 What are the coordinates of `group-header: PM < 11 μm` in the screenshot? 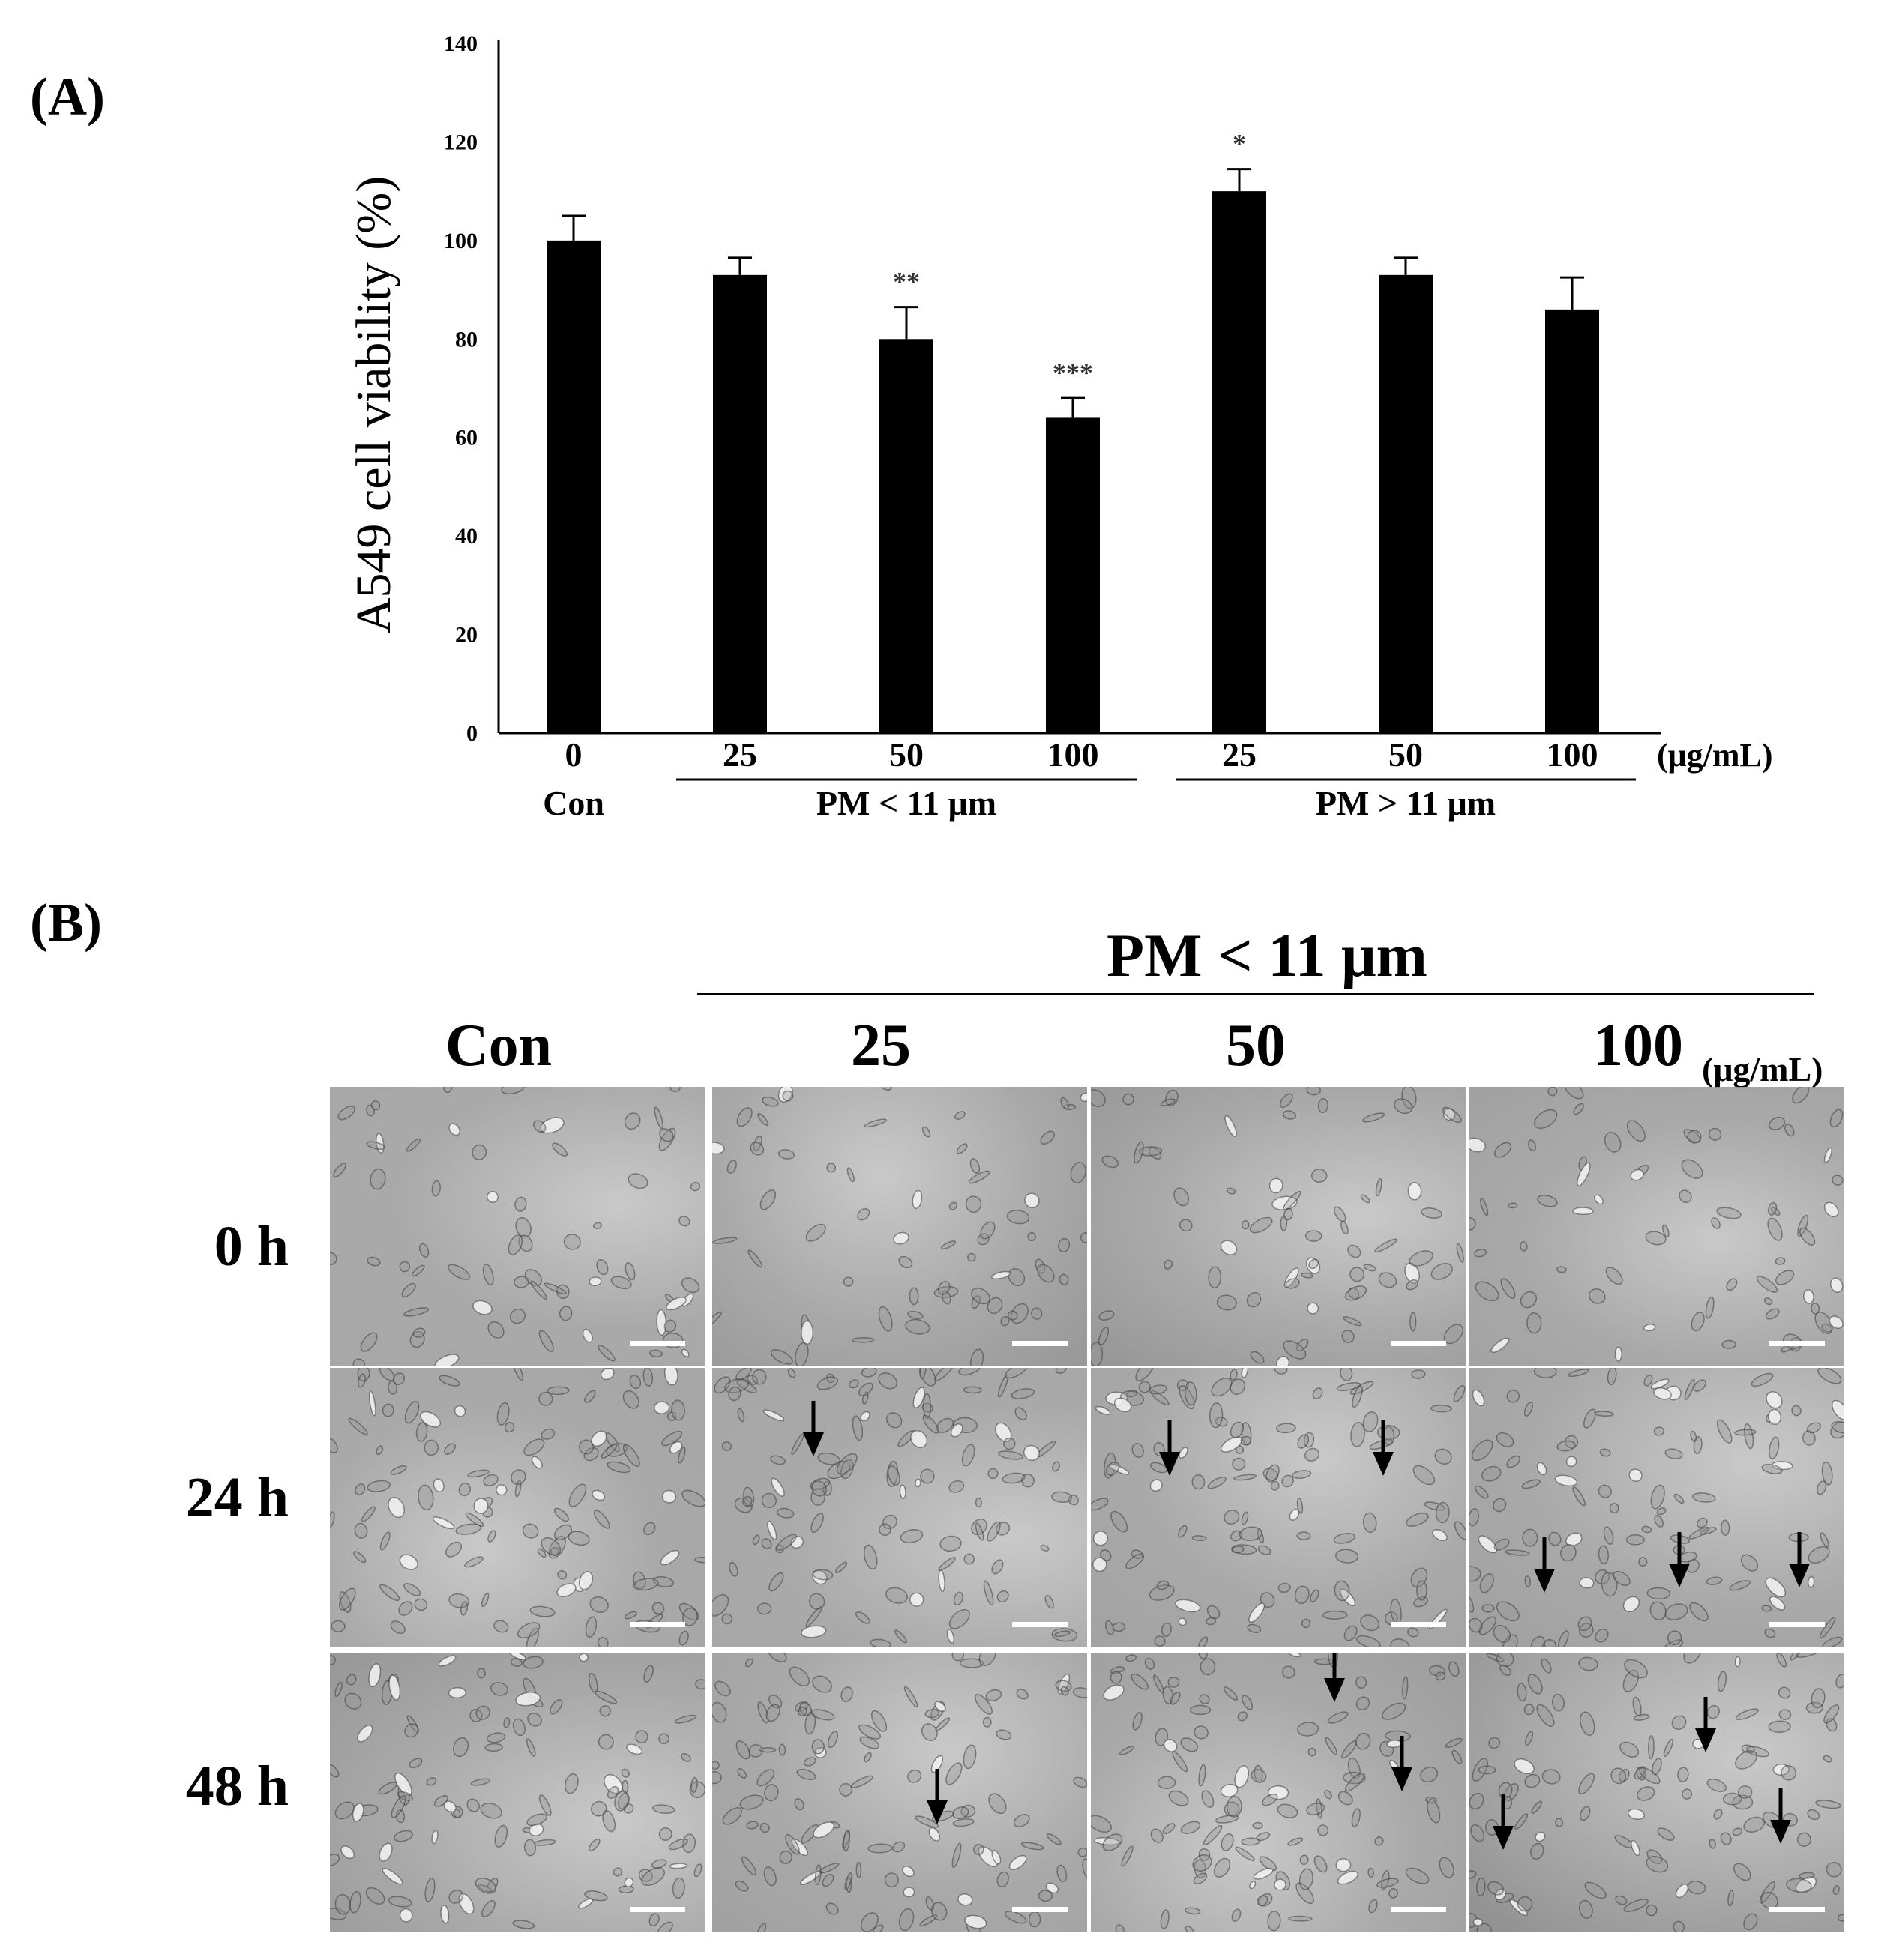 It's located at (1267, 955).